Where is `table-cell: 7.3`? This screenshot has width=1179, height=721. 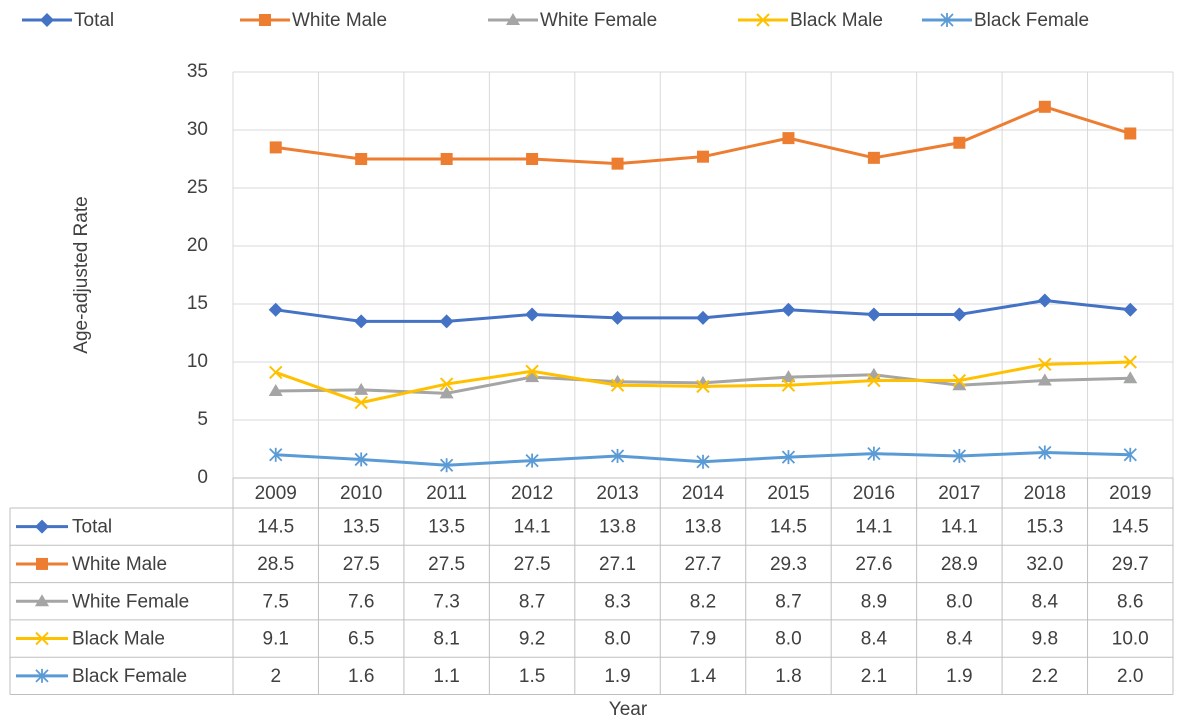 table-cell: 7.3 is located at coordinates (446, 601).